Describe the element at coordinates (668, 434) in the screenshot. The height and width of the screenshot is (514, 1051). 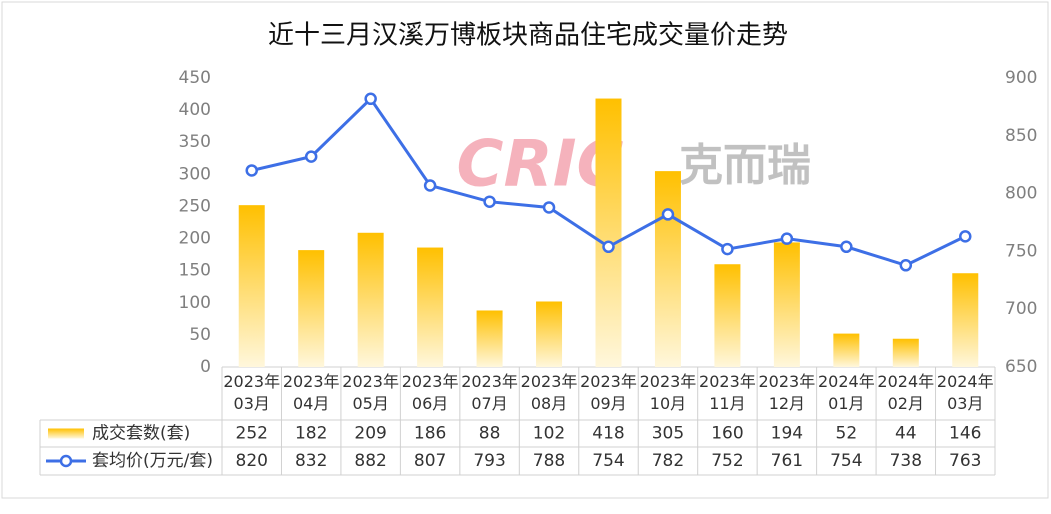
I see `table-value: 305` at that location.